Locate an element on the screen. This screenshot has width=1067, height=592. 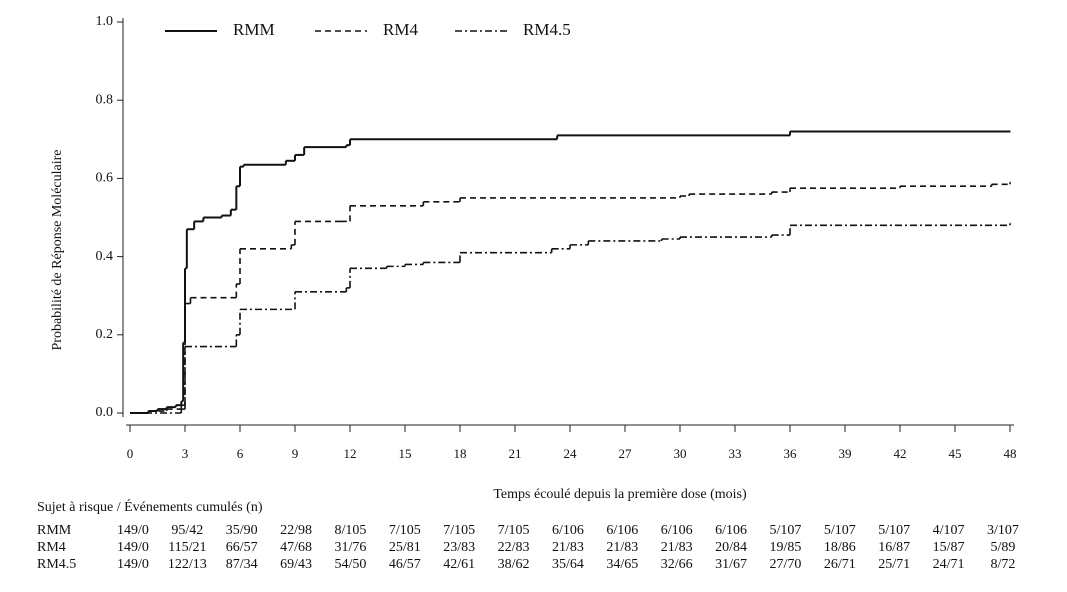
risk-cell: 32/66 is located at coordinates (677, 564).